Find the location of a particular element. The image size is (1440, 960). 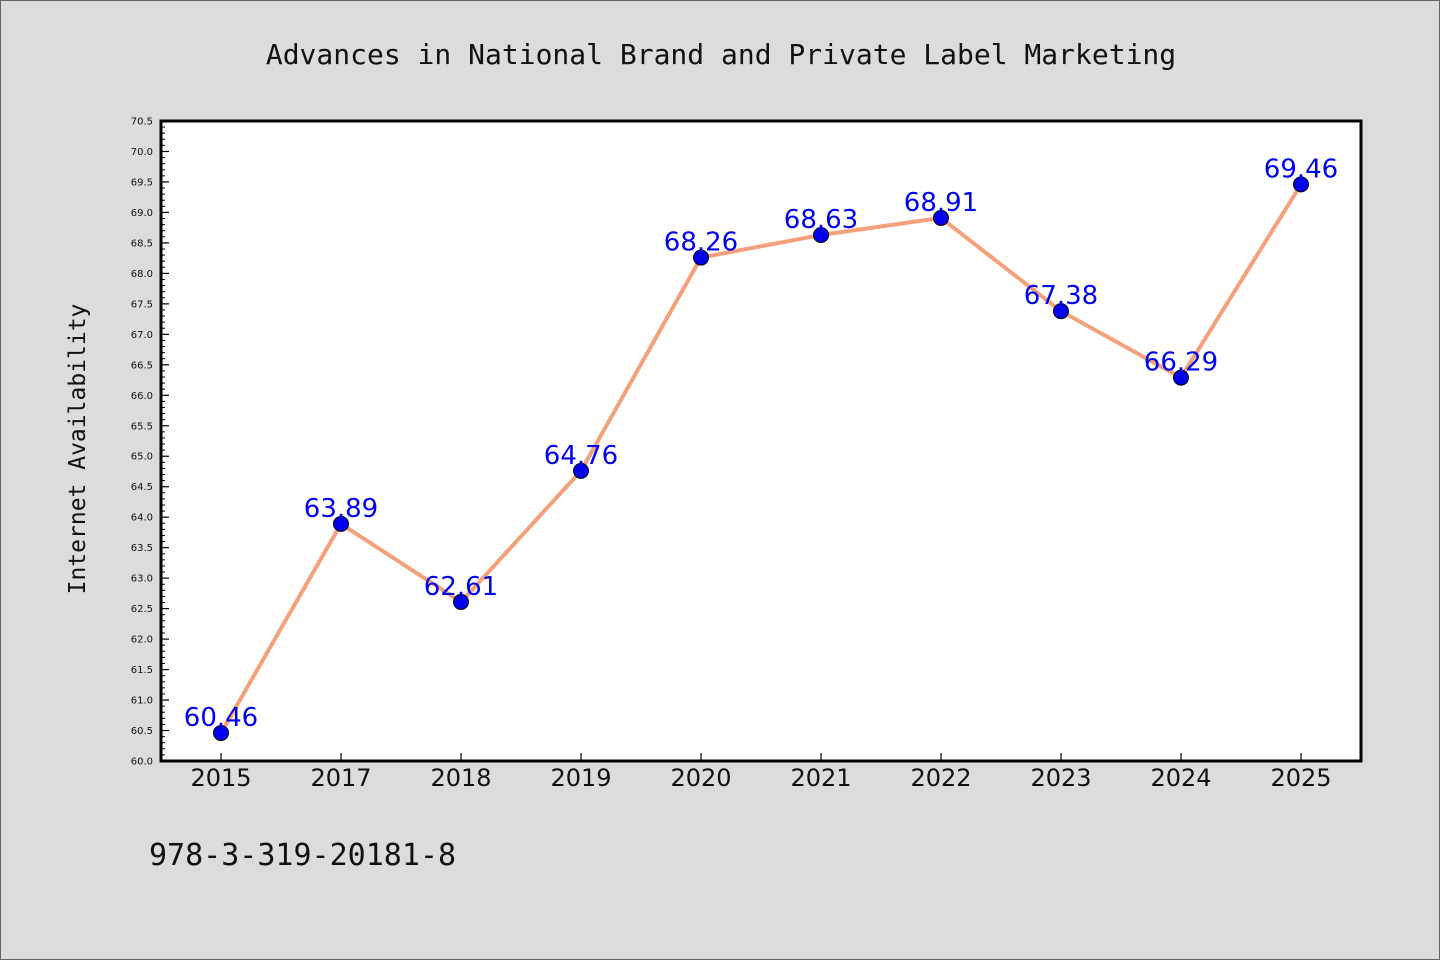

data-label: 60.46 is located at coordinates (221, 718).